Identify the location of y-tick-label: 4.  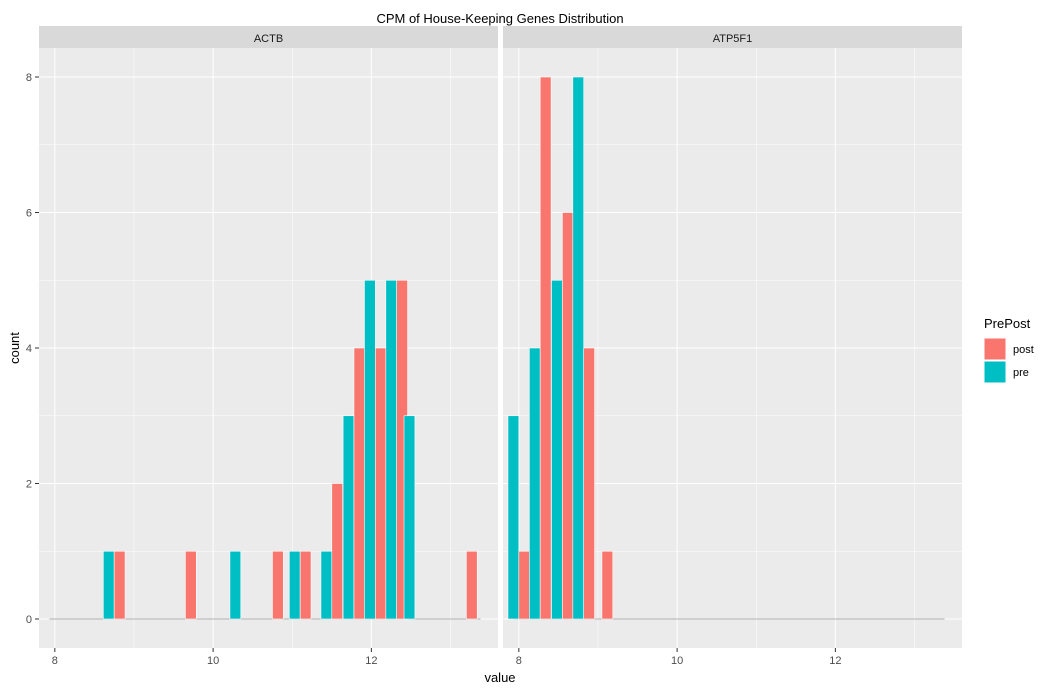
(29, 349).